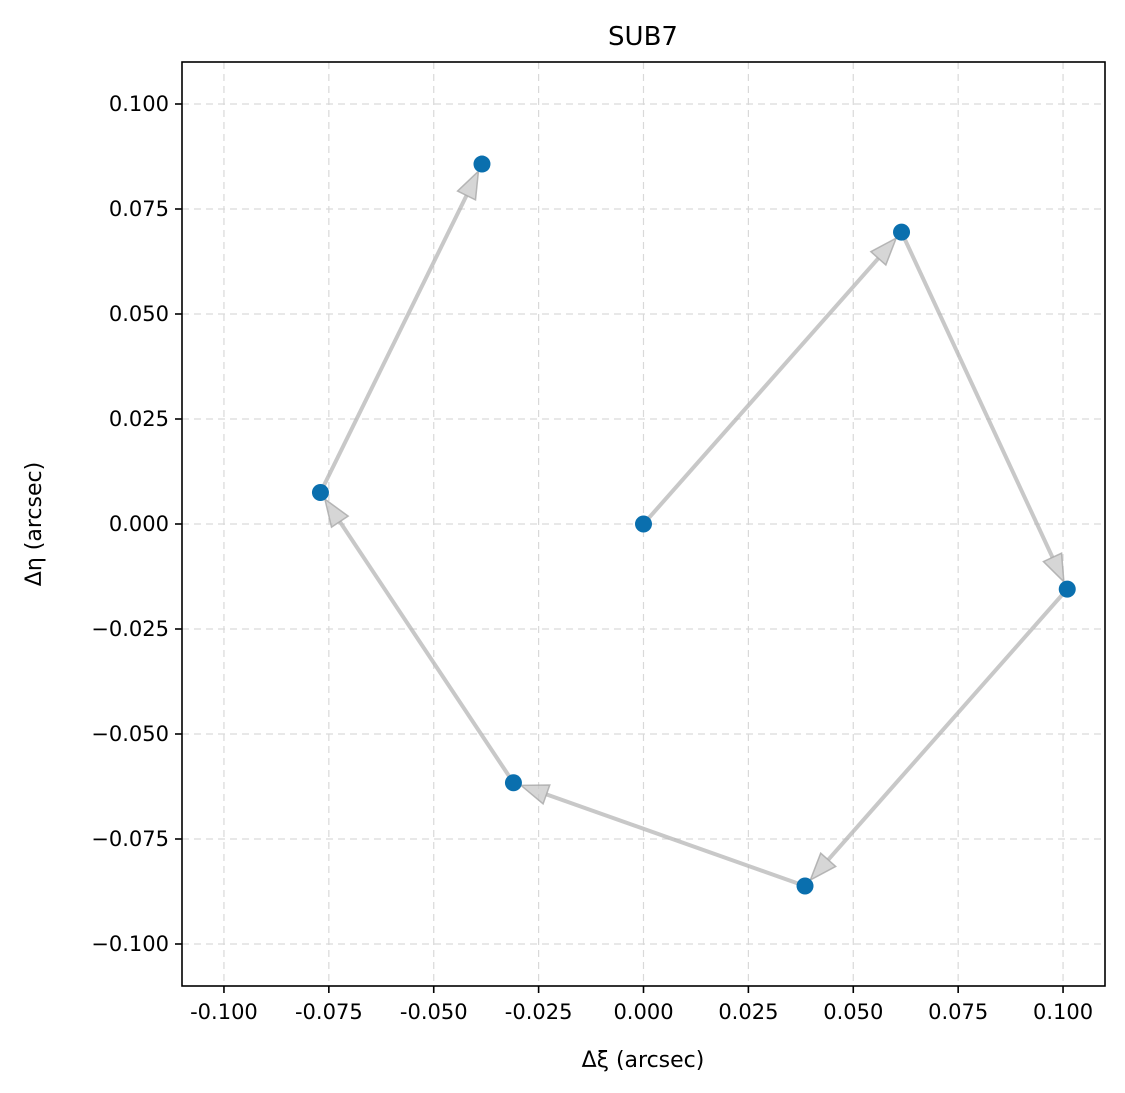  What do you see at coordinates (139, 524) in the screenshot?
I see `y-tick-label: 0.000` at bounding box center [139, 524].